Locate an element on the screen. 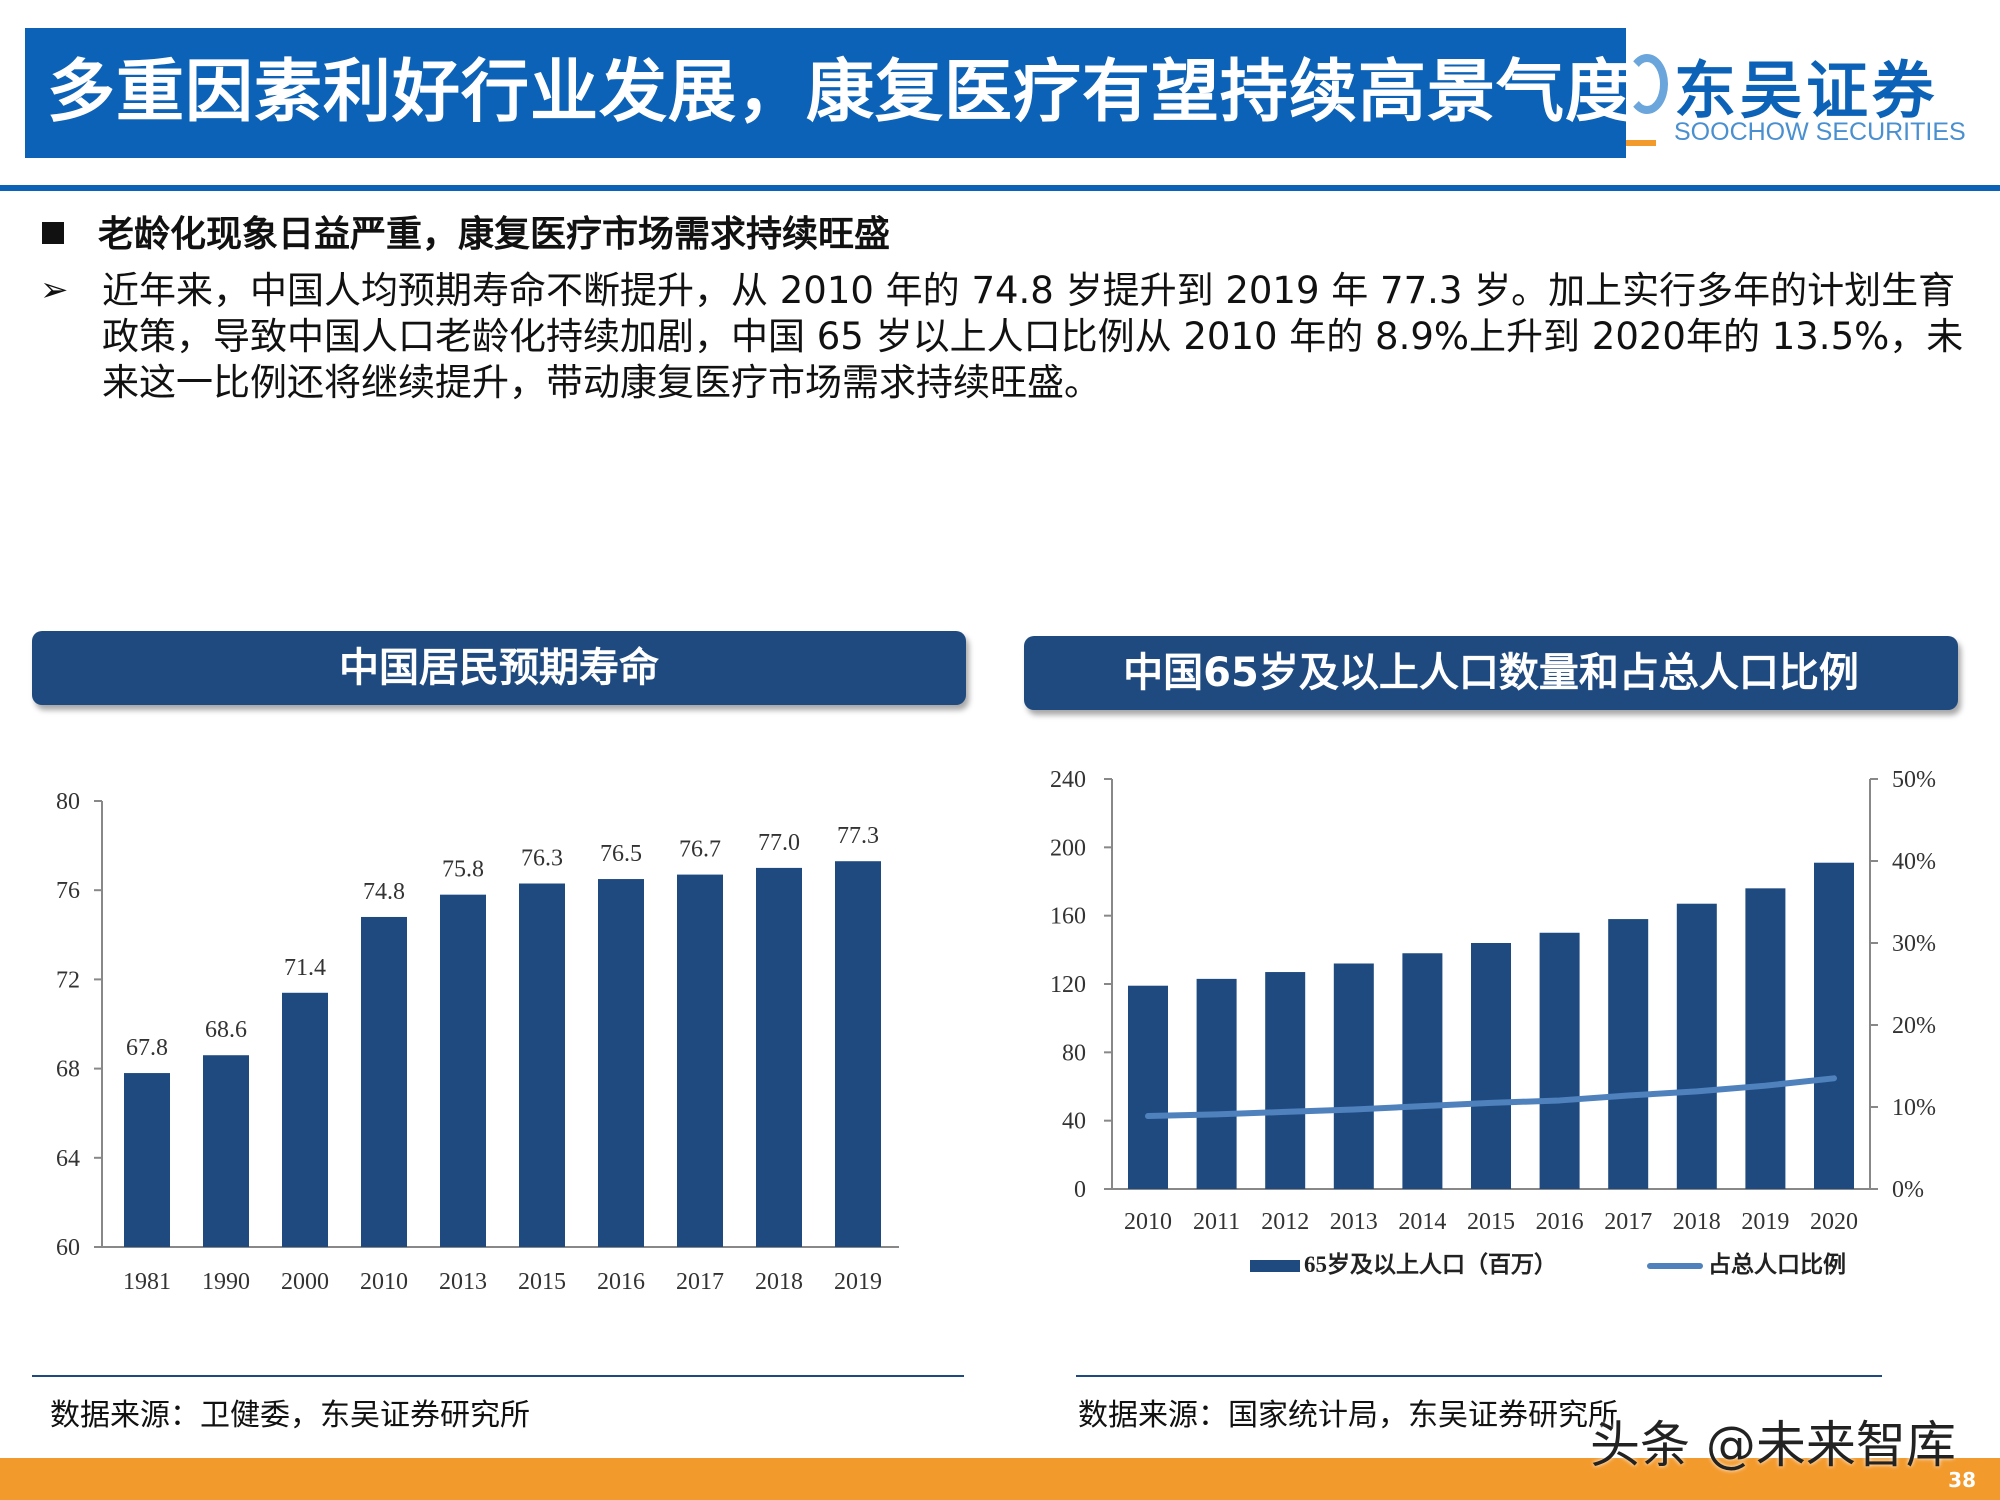 Image resolution: width=2000 pixels, height=1500 pixels. watermark: 头条 @未来智库 is located at coordinates (1773, 1445).